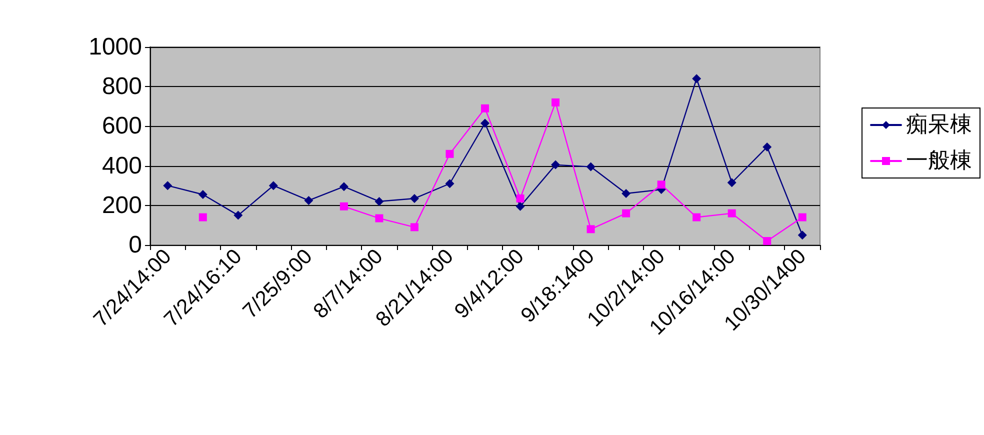  I want to click on y-tick-label: 200, so click(122, 205).